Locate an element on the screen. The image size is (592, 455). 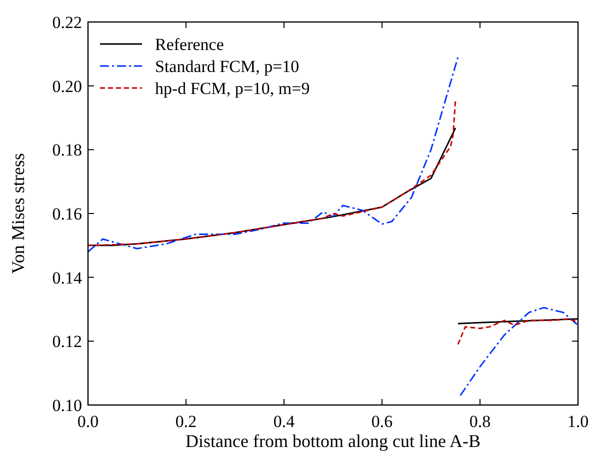
y-tick-label: 0.18 is located at coordinates (67, 150).